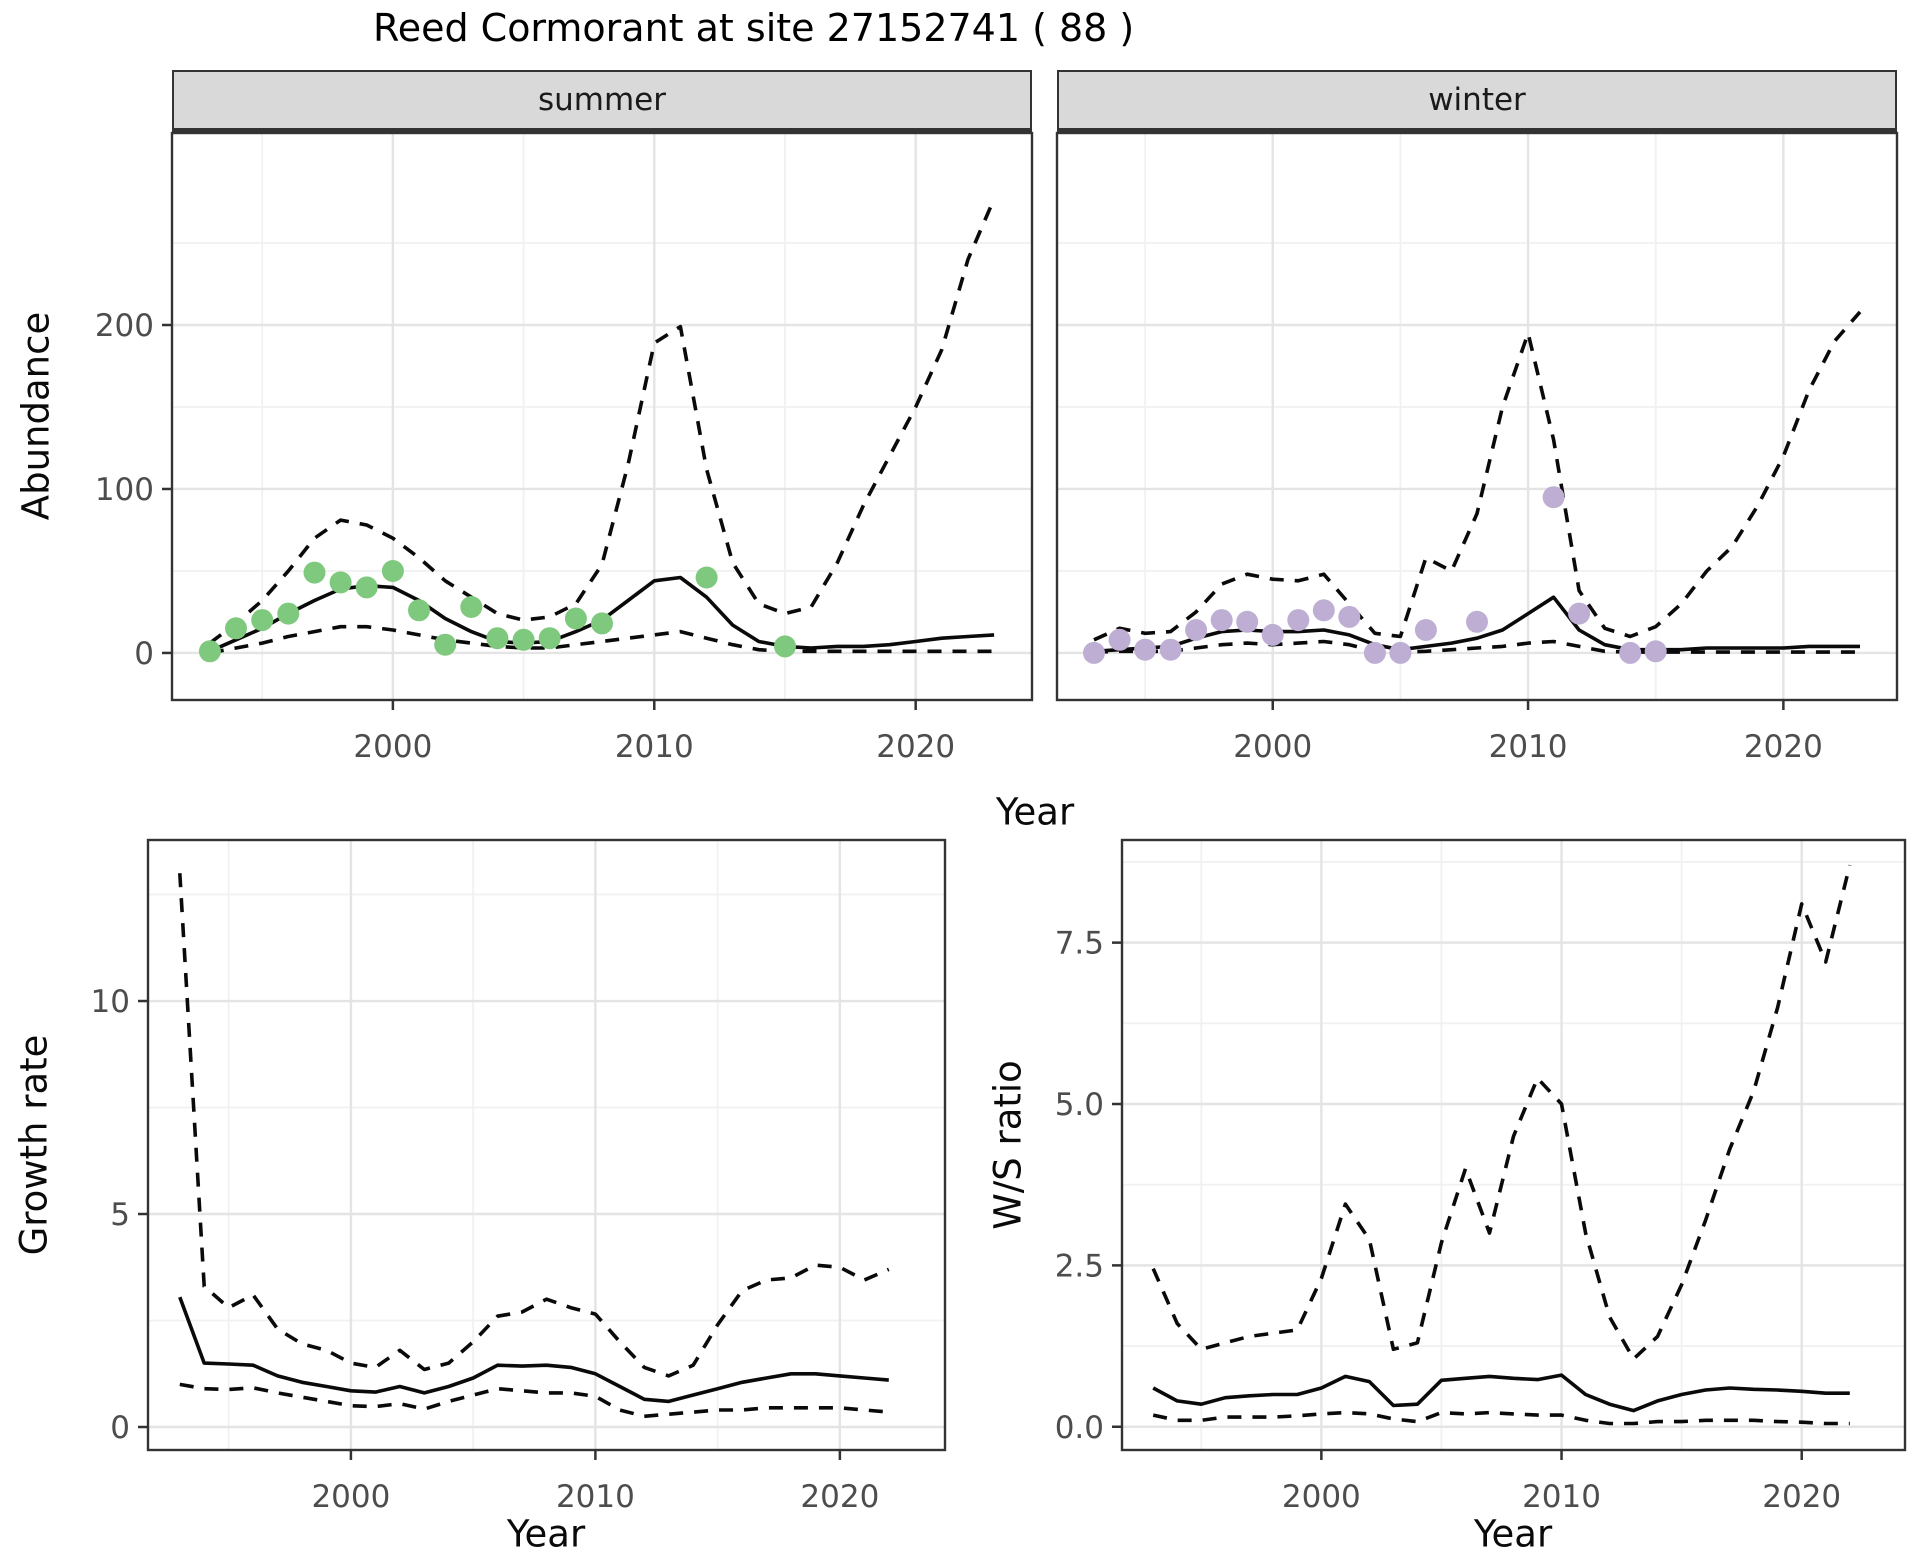 The width and height of the screenshot is (1920, 1560). I want to click on y-axis-label-growth-rate: Growth rate, so click(34, 1145).